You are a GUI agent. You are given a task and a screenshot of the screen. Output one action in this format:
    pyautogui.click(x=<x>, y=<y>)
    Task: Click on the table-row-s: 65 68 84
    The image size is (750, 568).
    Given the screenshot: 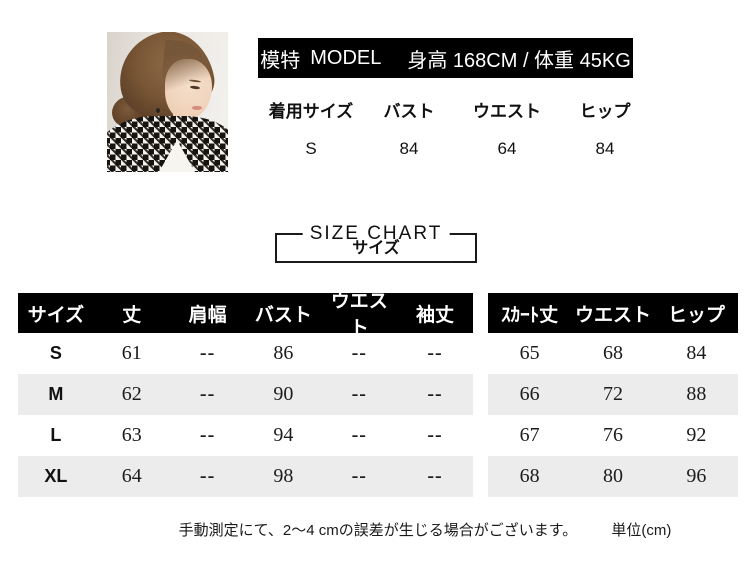 What is the action you would take?
    pyautogui.click(x=613, y=353)
    